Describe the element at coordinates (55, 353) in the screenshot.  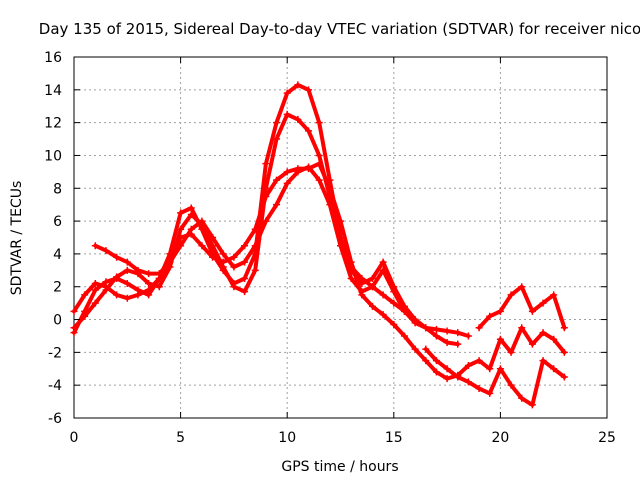
I see `y-tick-label: -2` at that location.